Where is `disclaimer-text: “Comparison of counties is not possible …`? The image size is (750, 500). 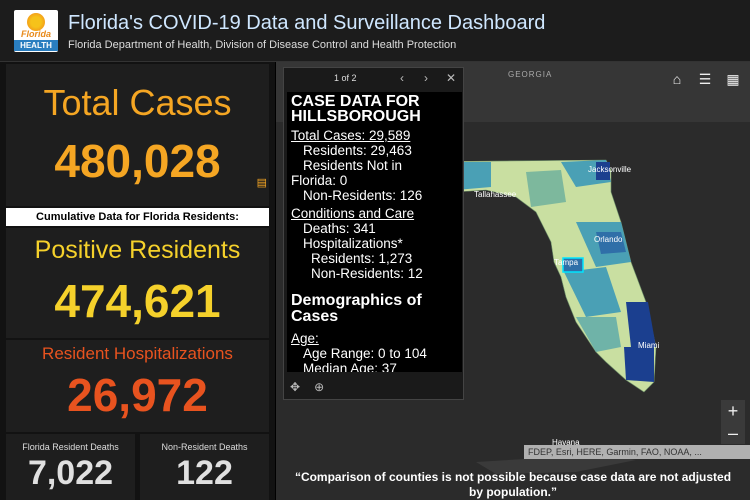
disclaimer-text: “Comparison of counties is not possible … is located at coordinates (513, 484).